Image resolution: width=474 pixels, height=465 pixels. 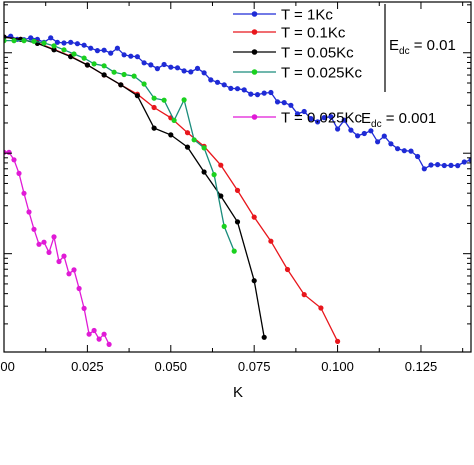 I want to click on legend-label: T = 1Kc, so click(x=307, y=15).